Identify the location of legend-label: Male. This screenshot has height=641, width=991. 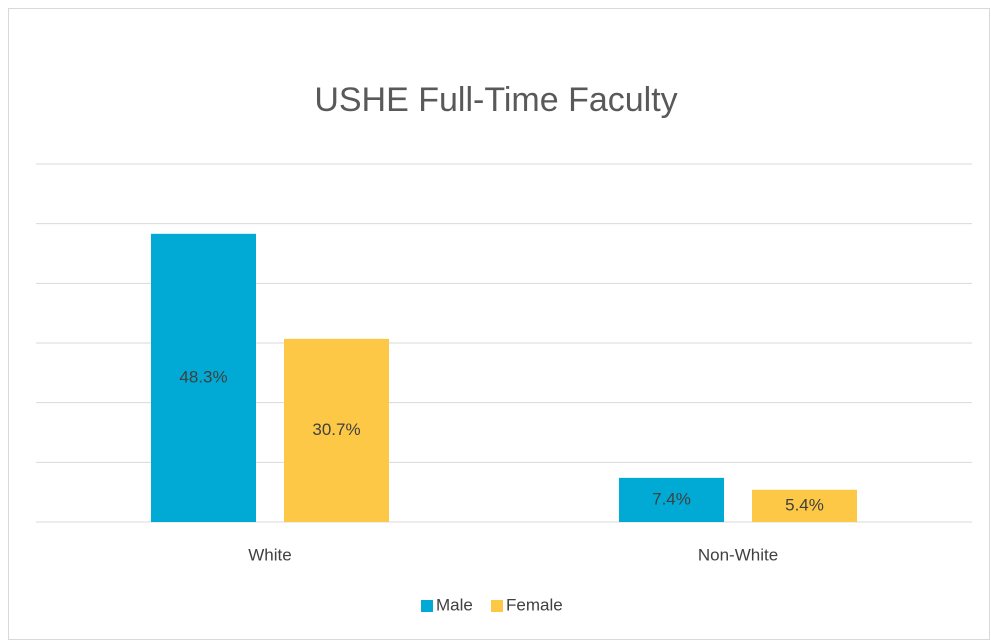
(454, 604).